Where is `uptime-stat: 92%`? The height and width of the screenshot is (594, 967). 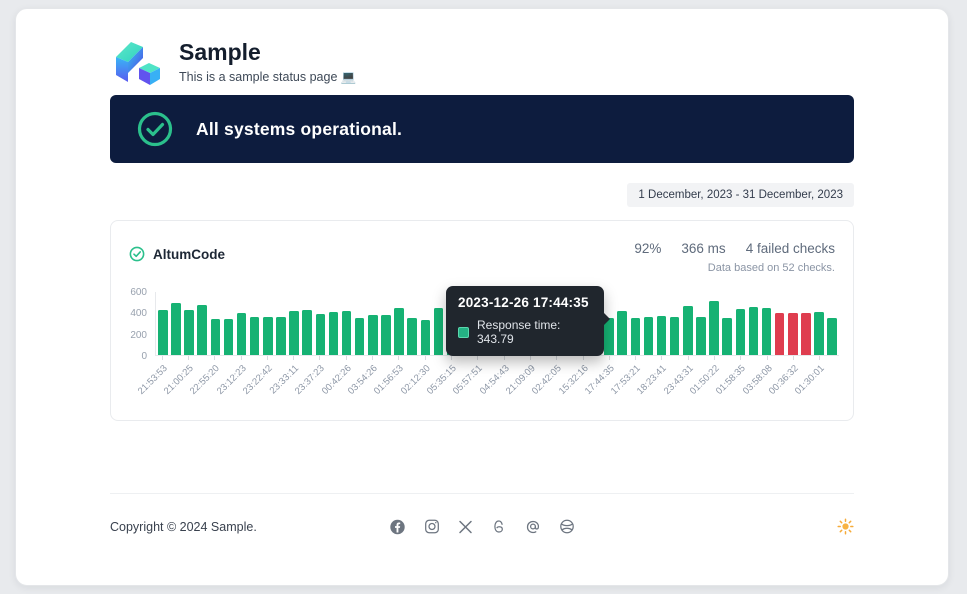
uptime-stat: 92% is located at coordinates (648, 248).